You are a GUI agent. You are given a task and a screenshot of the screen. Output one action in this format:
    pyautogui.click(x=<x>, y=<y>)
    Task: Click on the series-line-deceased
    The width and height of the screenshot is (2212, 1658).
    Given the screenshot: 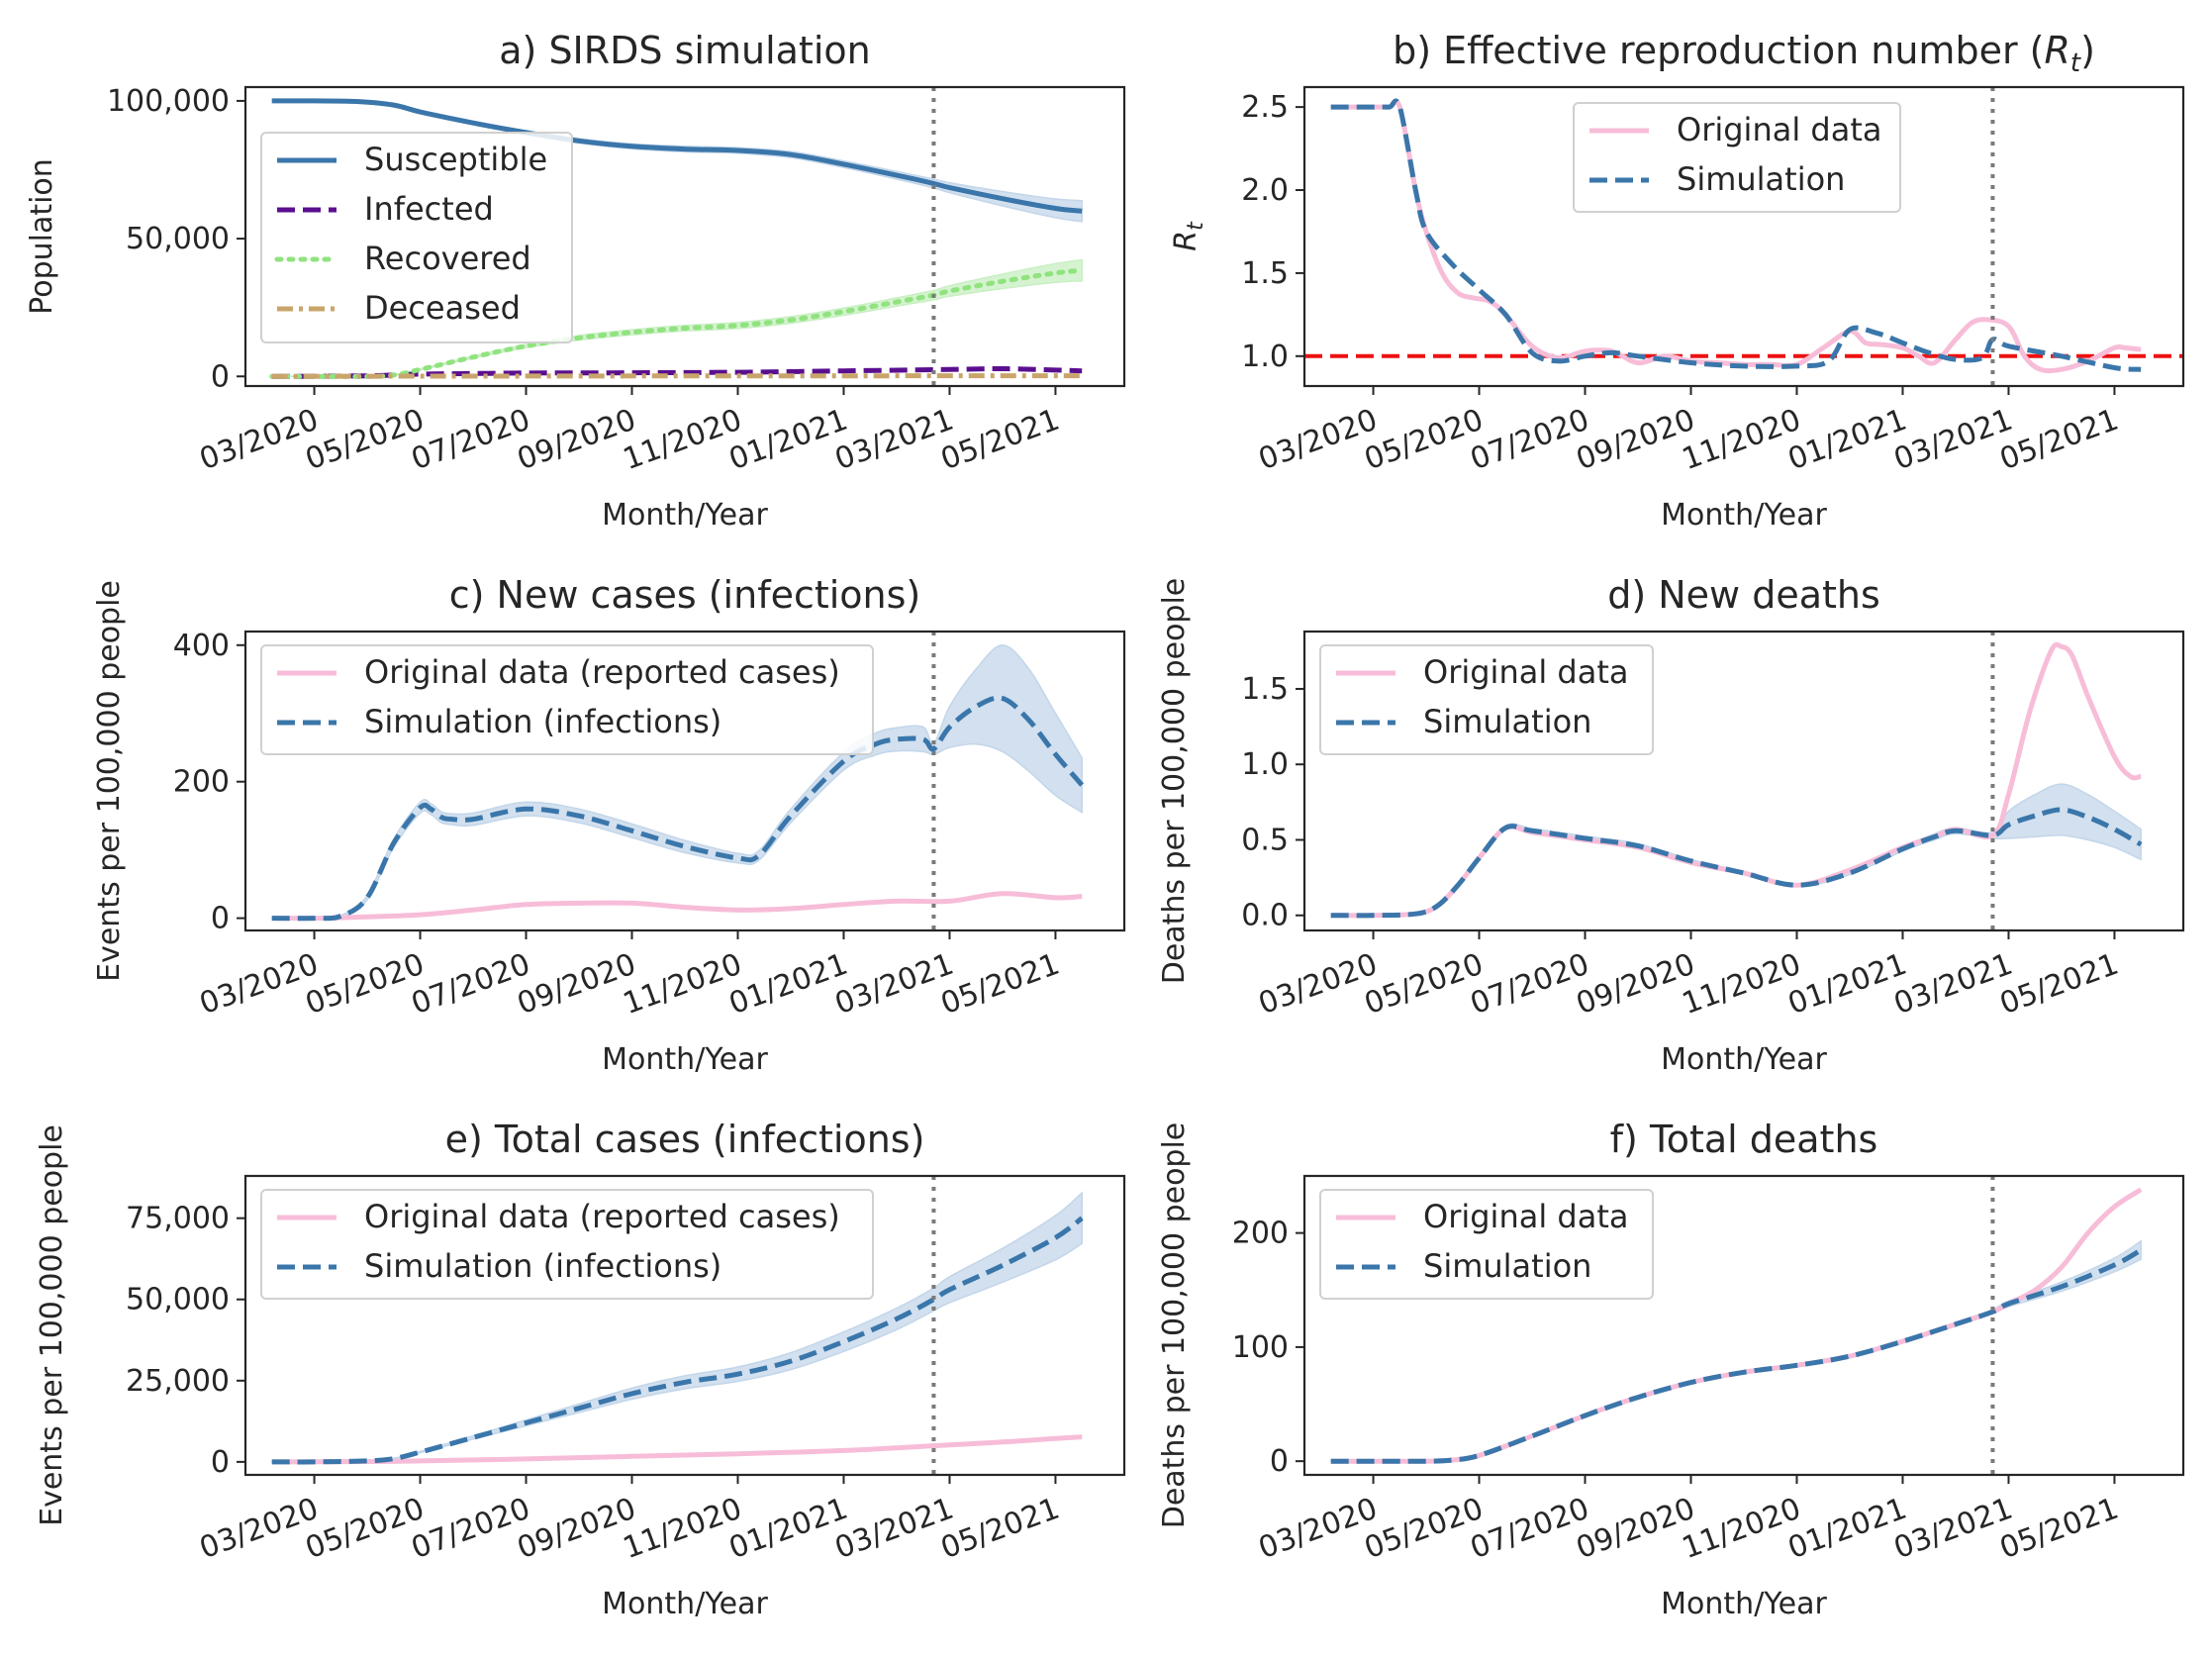 What is the action you would take?
    pyautogui.click(x=678, y=376)
    